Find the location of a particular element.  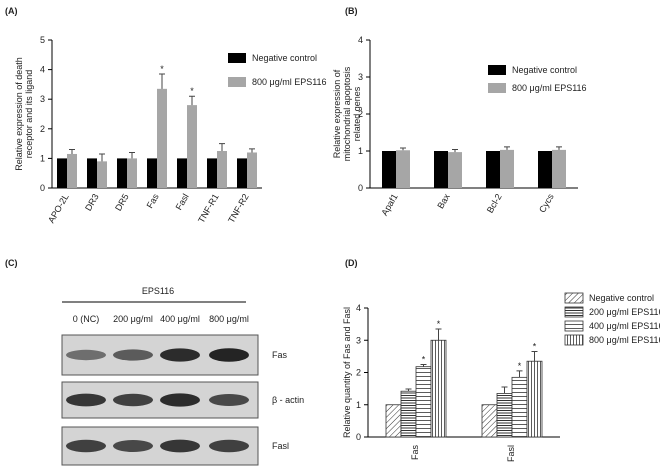

lane-label: 400 μg/ml is located at coordinates (180, 319).